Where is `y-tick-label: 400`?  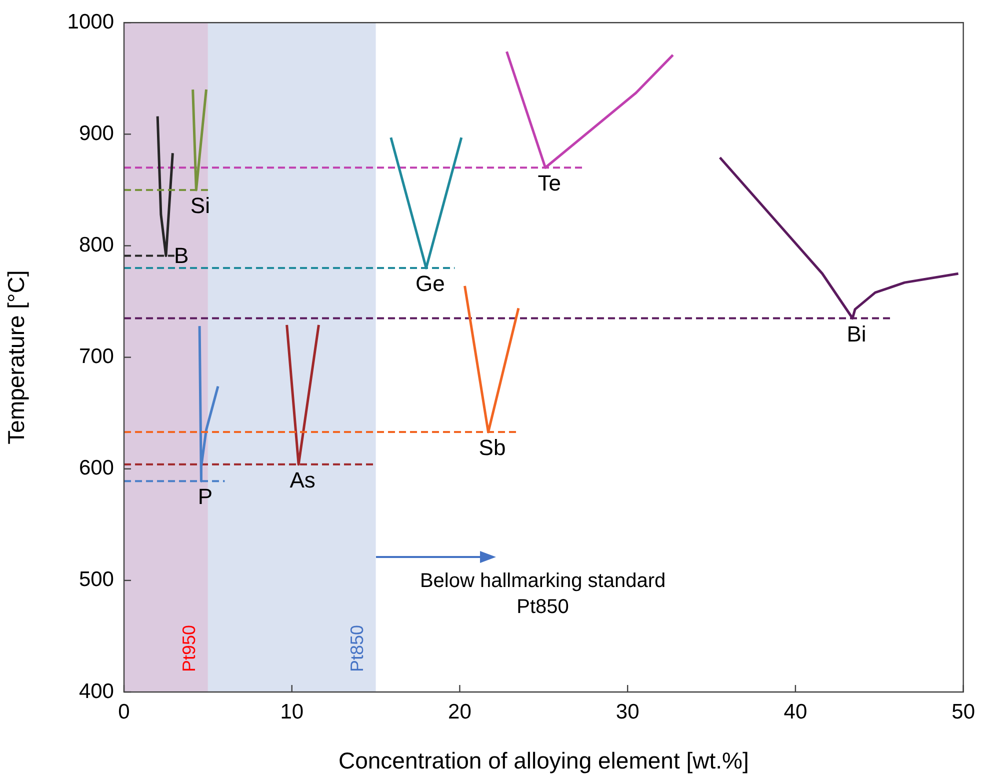 y-tick-label: 400 is located at coordinates (96, 691).